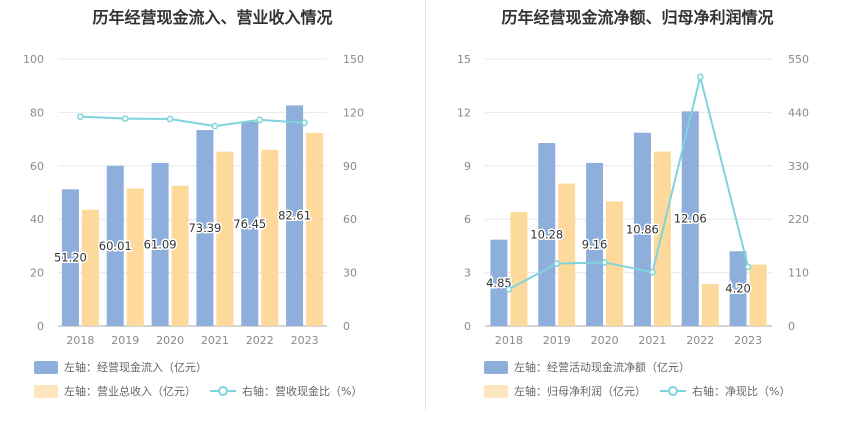  I want to click on left-axis-tick-label: 80, so click(37, 112).